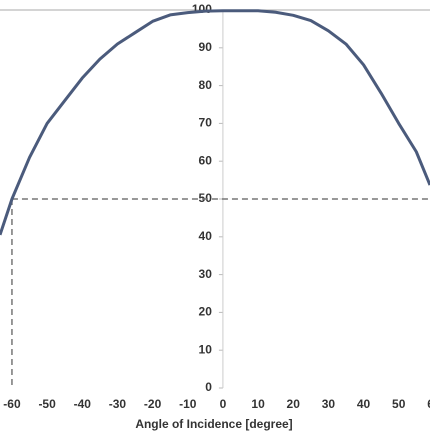 This screenshot has width=430, height=438. I want to click on x-tick-label: 20, so click(294, 404).